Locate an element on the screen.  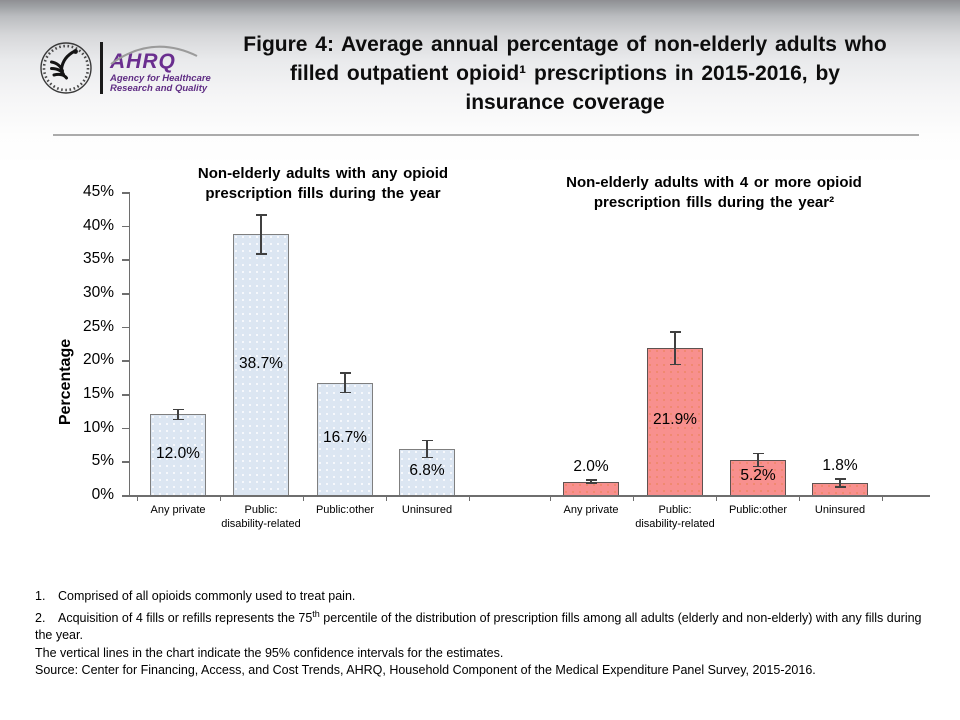
bar-value-label: 12.0% is located at coordinates (178, 453).